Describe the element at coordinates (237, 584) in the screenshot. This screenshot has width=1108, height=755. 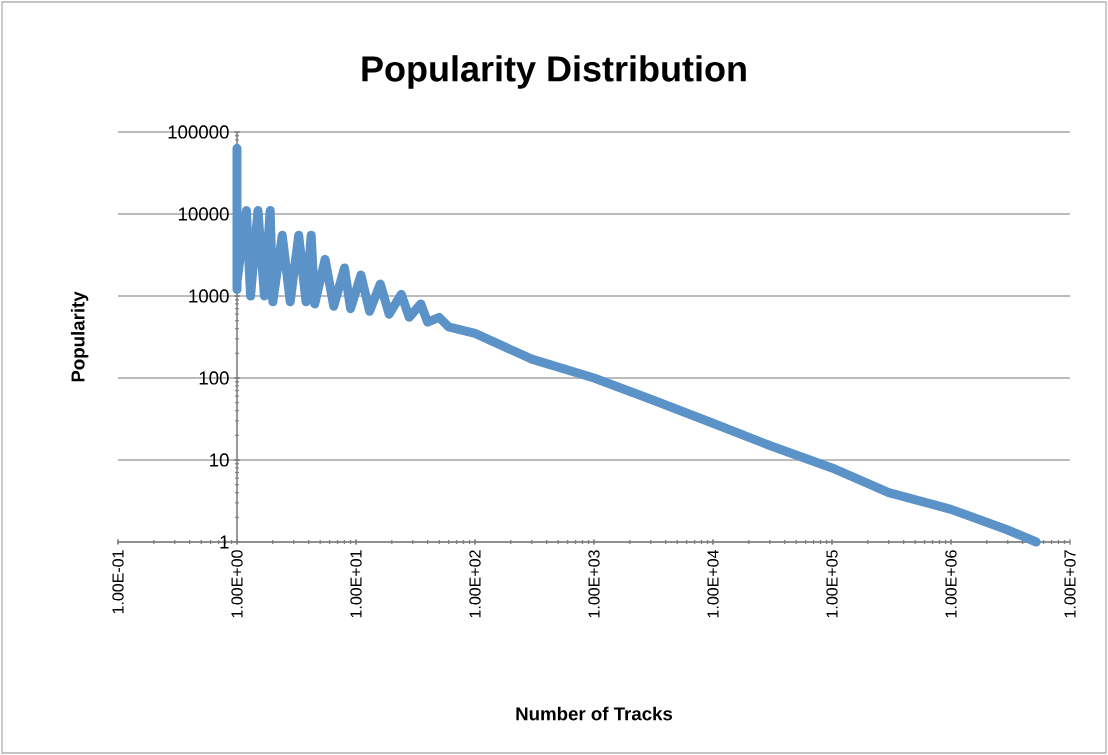
I see `x-tick-label: 1.00E+00` at that location.